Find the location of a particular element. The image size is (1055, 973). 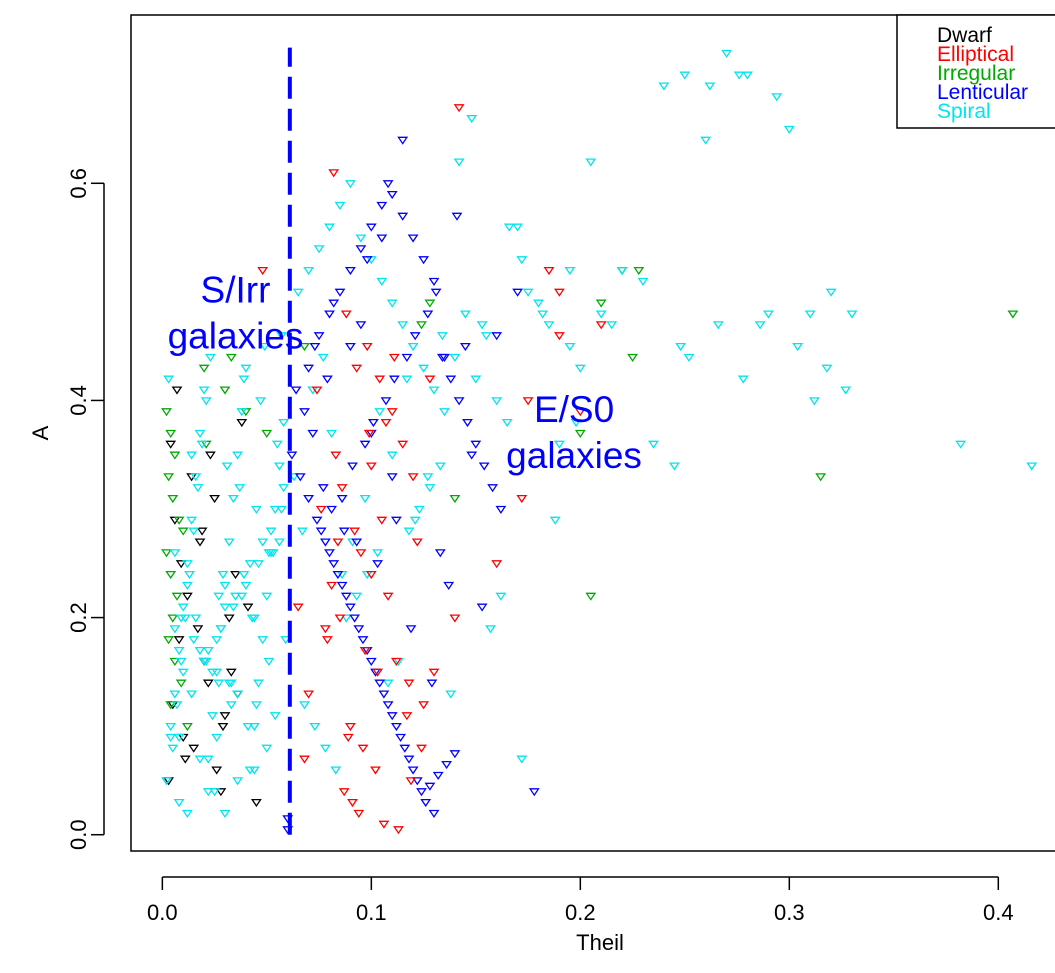

annotation-line: E/S0 is located at coordinates (574, 409).